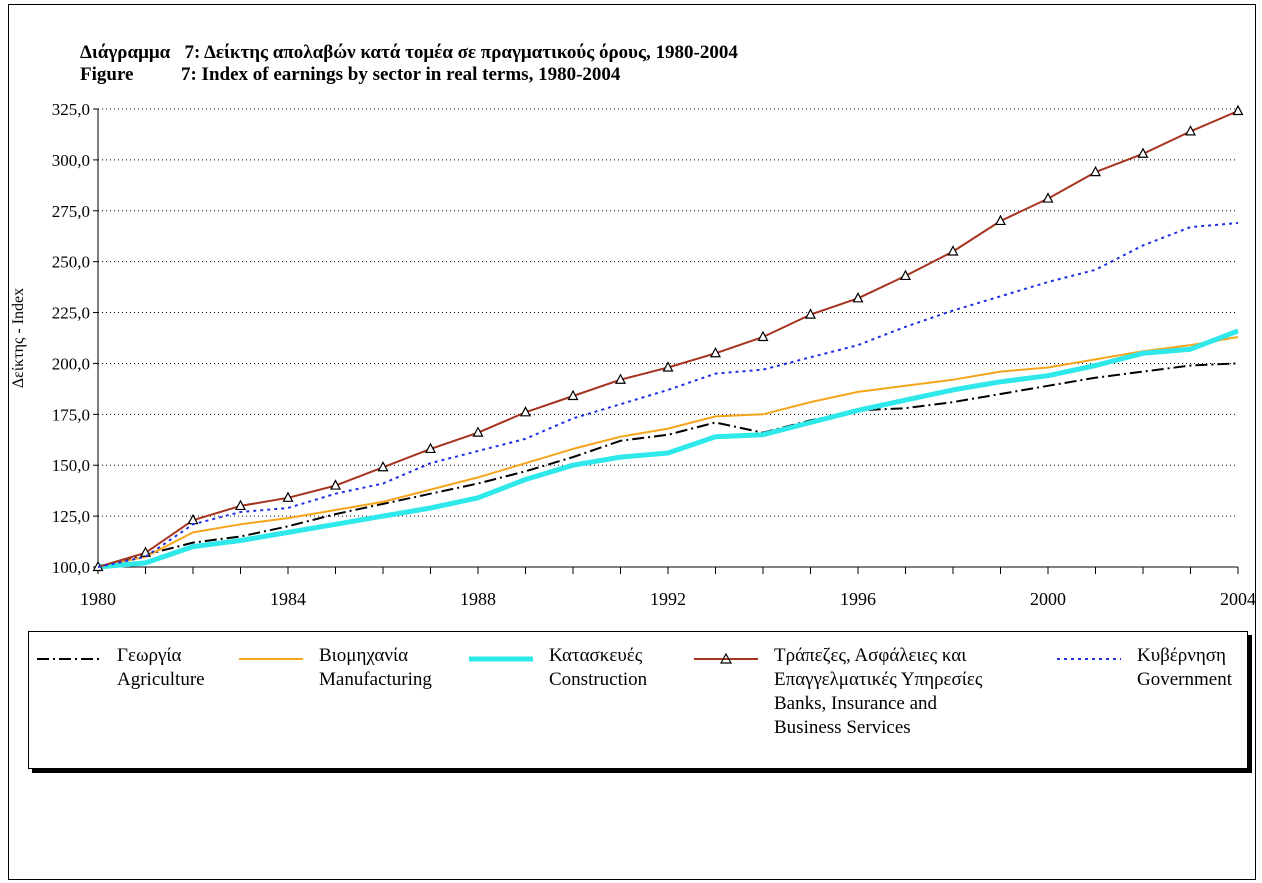  What do you see at coordinates (71, 414) in the screenshot?
I see `y-tick-label: 175,0` at bounding box center [71, 414].